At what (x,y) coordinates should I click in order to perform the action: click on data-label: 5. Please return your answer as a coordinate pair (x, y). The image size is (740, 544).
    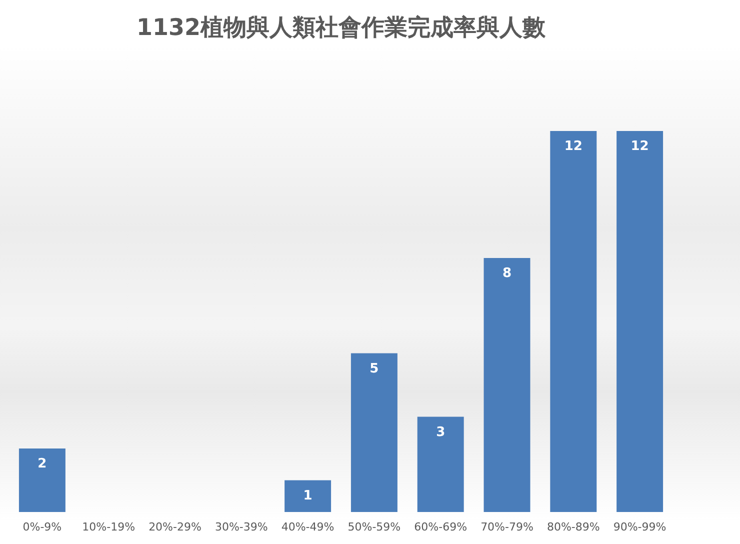
    Looking at the image, I should click on (374, 368).